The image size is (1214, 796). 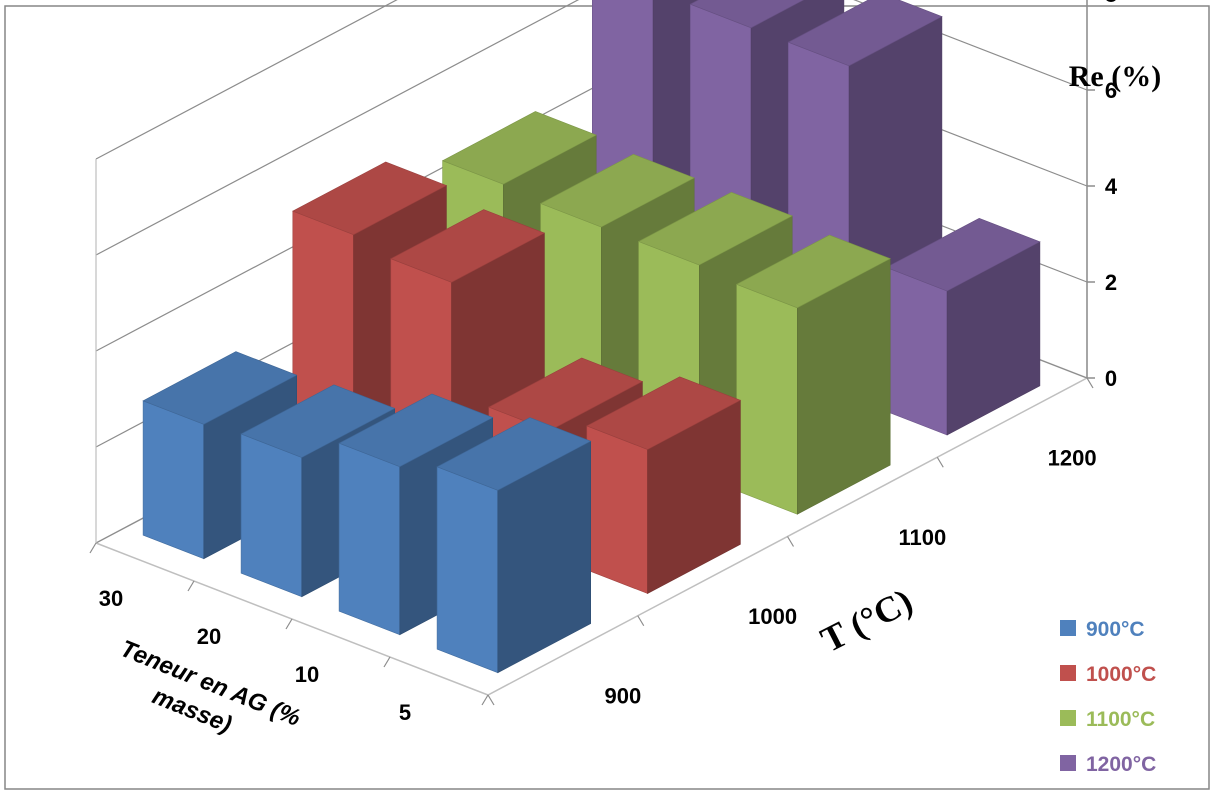 I want to click on z-axis-title: Re (%), so click(x=1115, y=76).